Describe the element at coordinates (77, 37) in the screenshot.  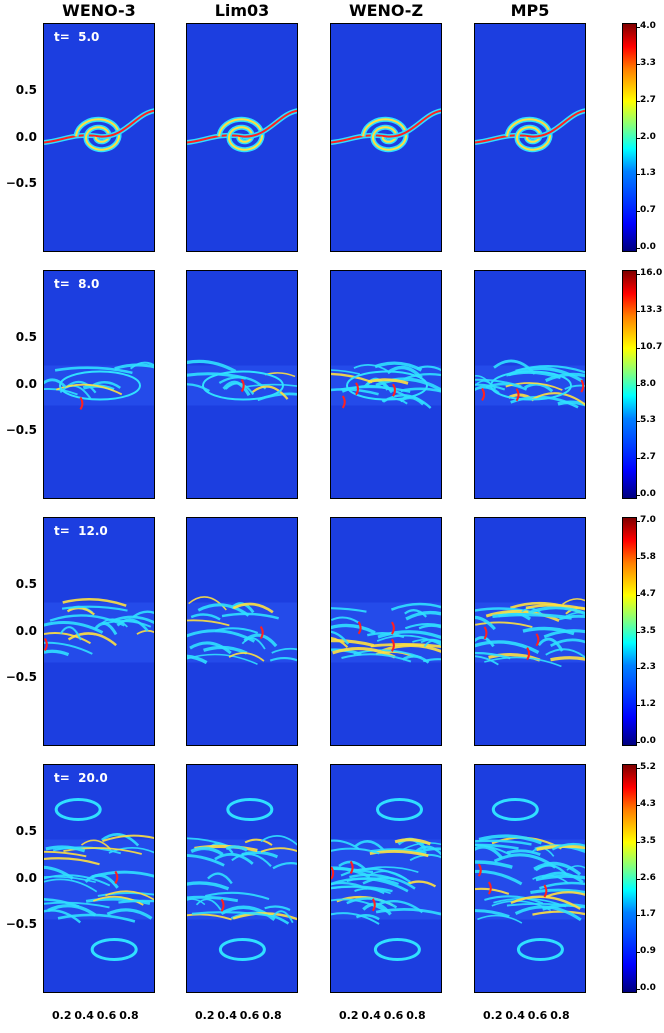
I see `time-label: t= 5.0` at that location.